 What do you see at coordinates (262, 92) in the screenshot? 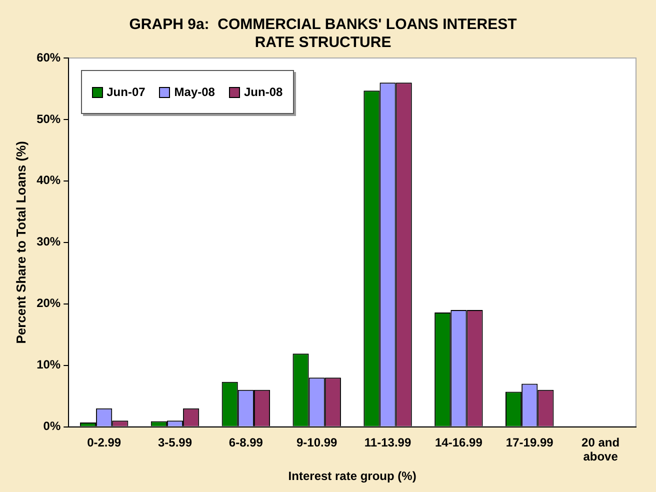
I see `legend-label: Jun-08` at bounding box center [262, 92].